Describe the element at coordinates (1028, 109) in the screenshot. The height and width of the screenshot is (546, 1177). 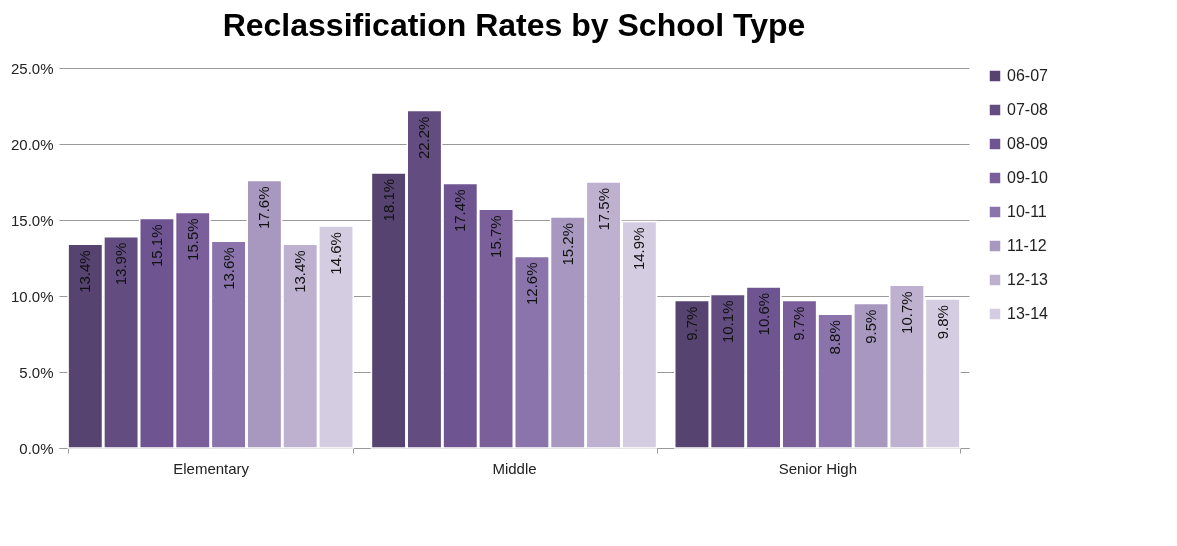
I see `legend-label: 07-08` at that location.